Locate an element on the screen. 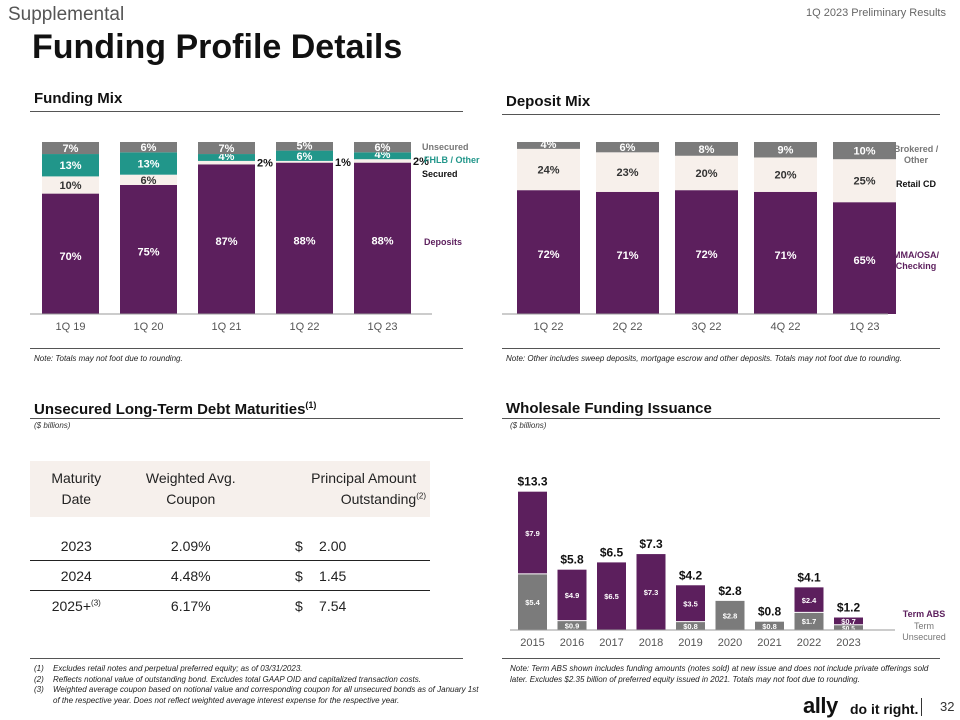  x-axis-tick-label: 1Q 21 is located at coordinates (227, 327).